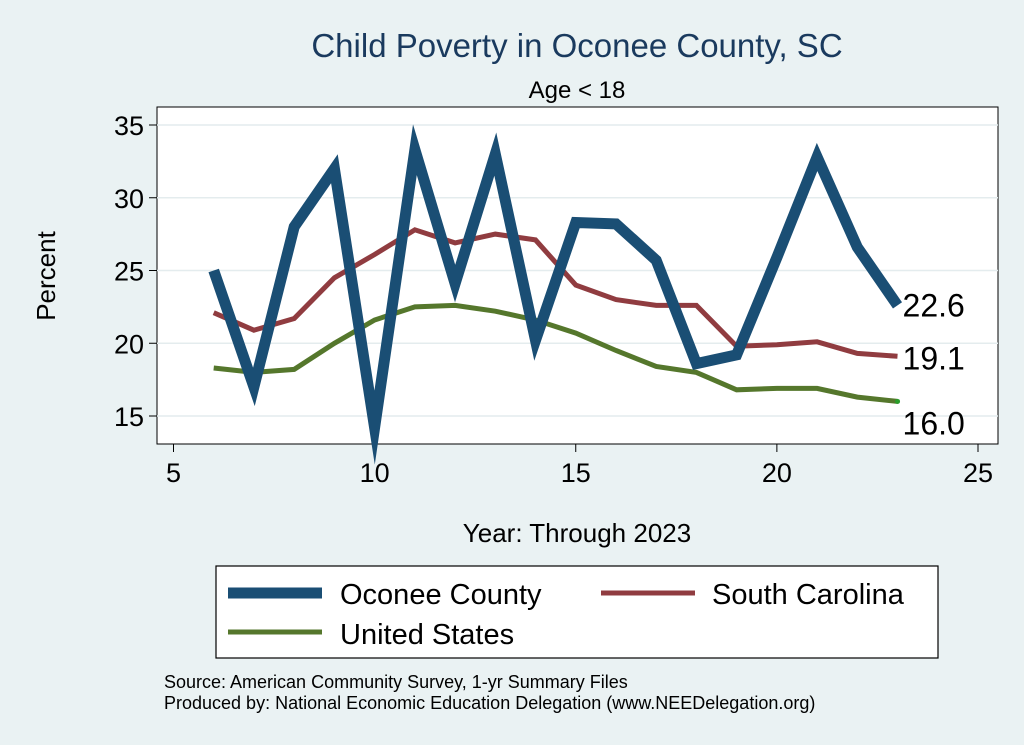 This screenshot has height=745, width=1024. What do you see at coordinates (427, 635) in the screenshot?
I see `legend-label-united-states: United States` at bounding box center [427, 635].